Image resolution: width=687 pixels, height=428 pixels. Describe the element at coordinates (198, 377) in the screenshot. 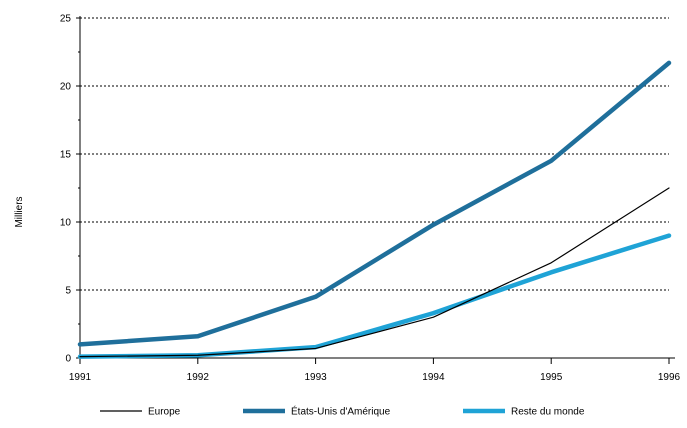

I see `x-tick-label: 1992` at that location.